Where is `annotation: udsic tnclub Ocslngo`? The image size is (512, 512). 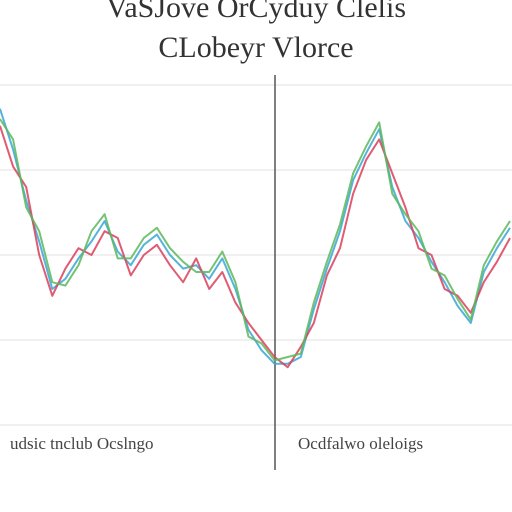
annotation: udsic tnclub Ocslngo is located at coordinates (82, 443).